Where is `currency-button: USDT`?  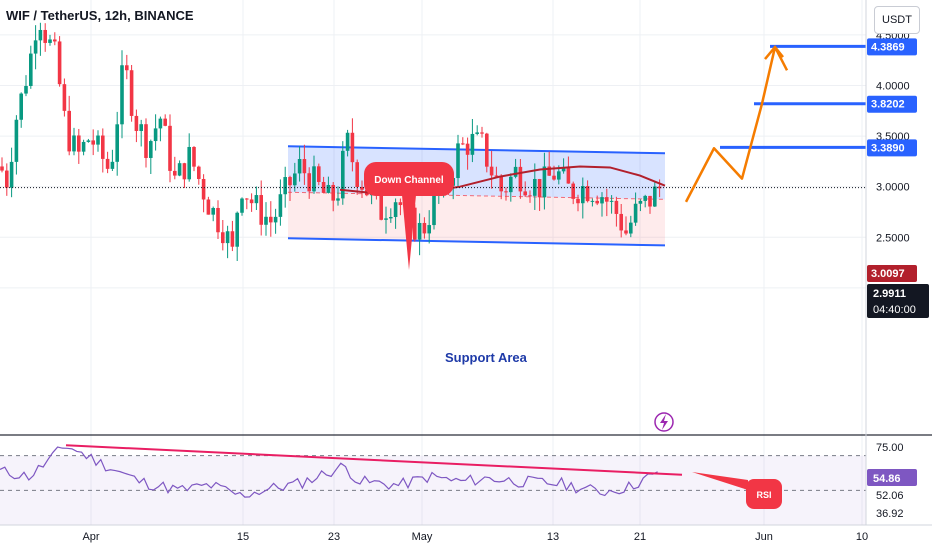
currency-button: USDT is located at coordinates (897, 20).